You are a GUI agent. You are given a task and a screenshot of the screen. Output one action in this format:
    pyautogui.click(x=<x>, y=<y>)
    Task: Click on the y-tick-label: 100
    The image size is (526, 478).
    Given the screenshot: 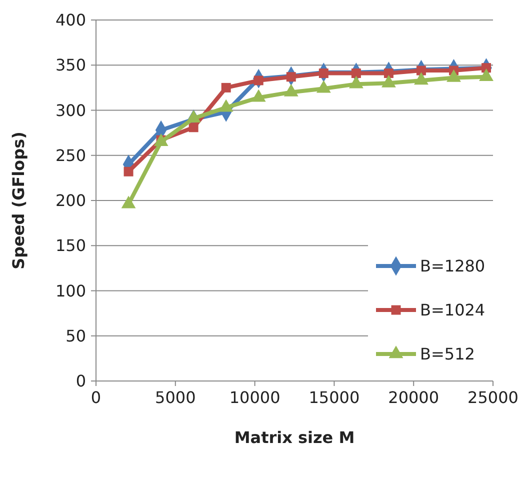 What is the action you would take?
    pyautogui.click(x=70, y=290)
    